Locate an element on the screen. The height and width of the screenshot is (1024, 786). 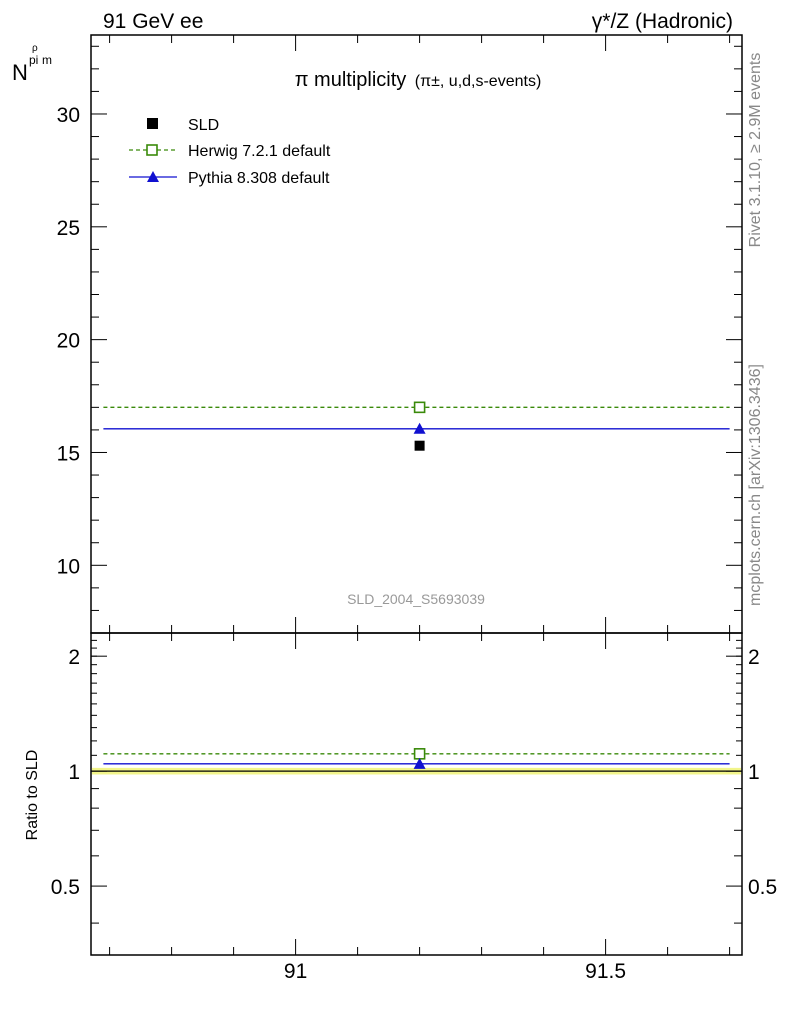
main-ytick-label: 30 is located at coordinates (68, 115).